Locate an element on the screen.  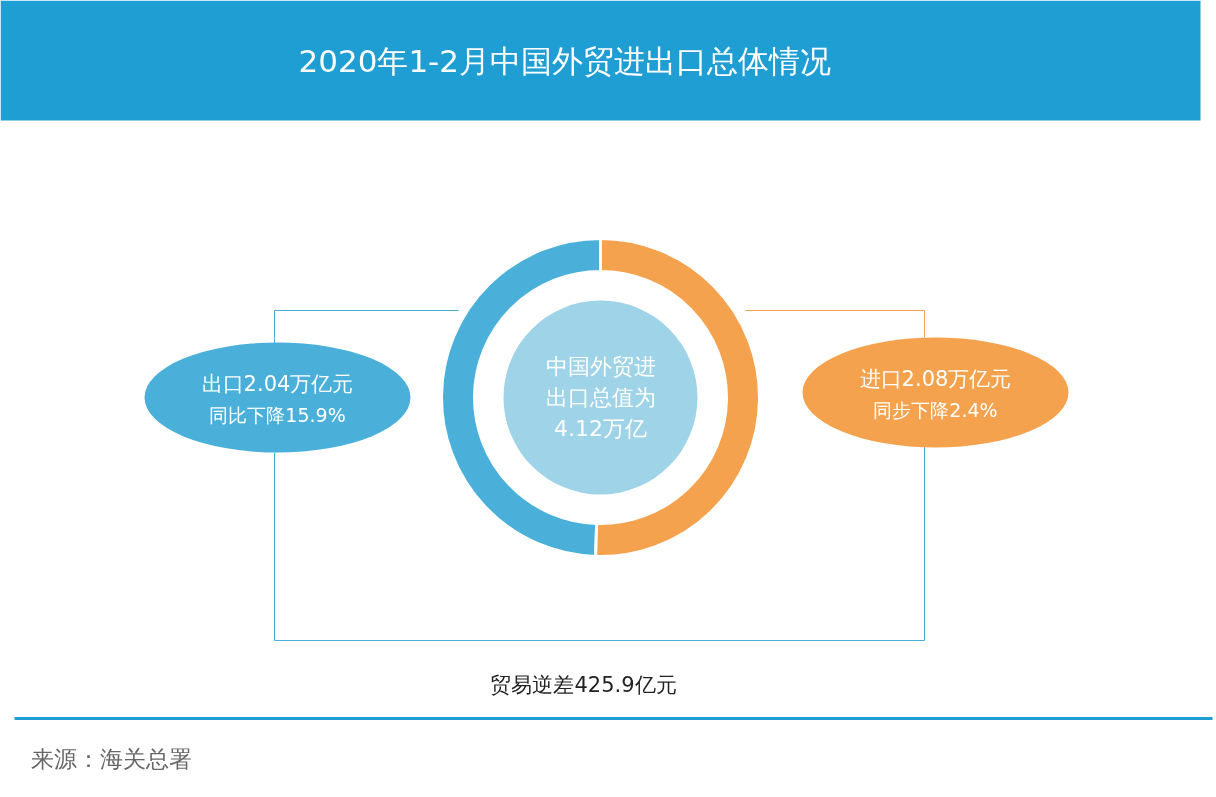
text: 出口总值为 is located at coordinates (600, 397).